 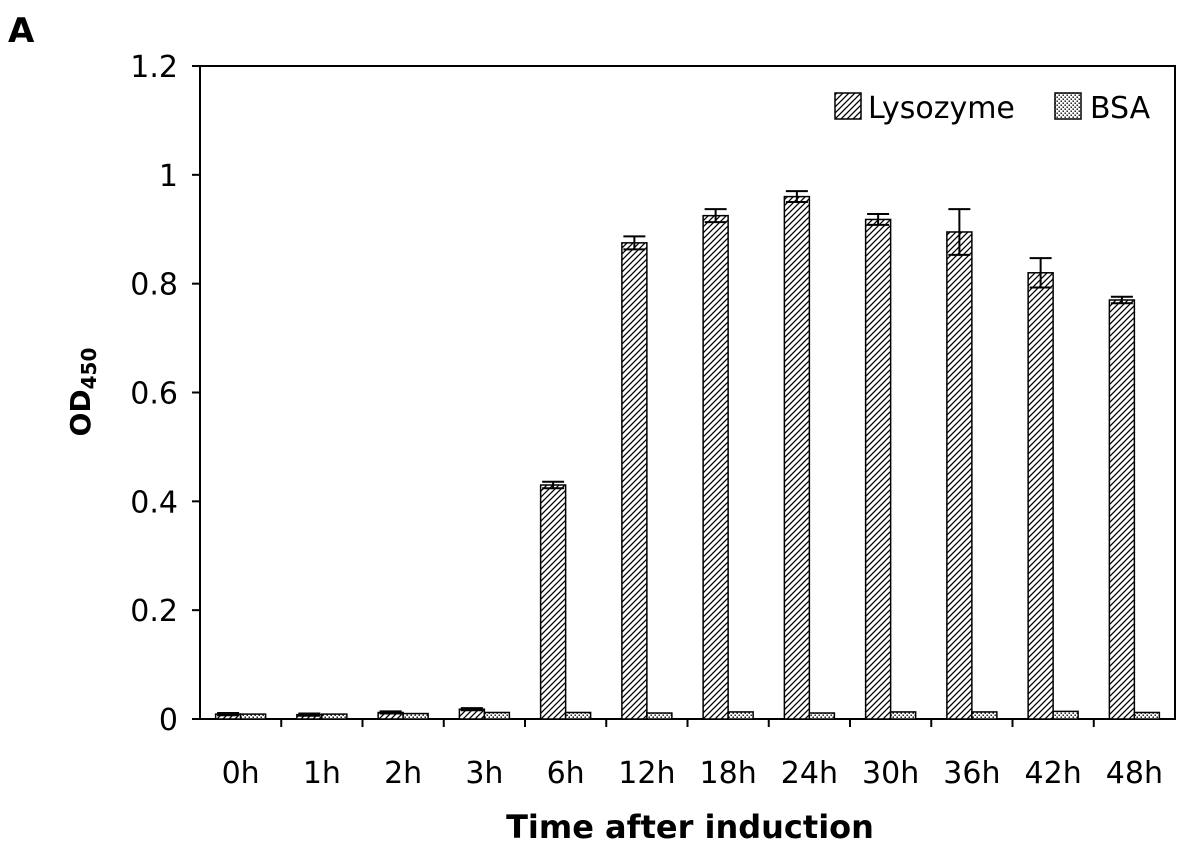 I want to click on panel-label: A, so click(x=21, y=31).